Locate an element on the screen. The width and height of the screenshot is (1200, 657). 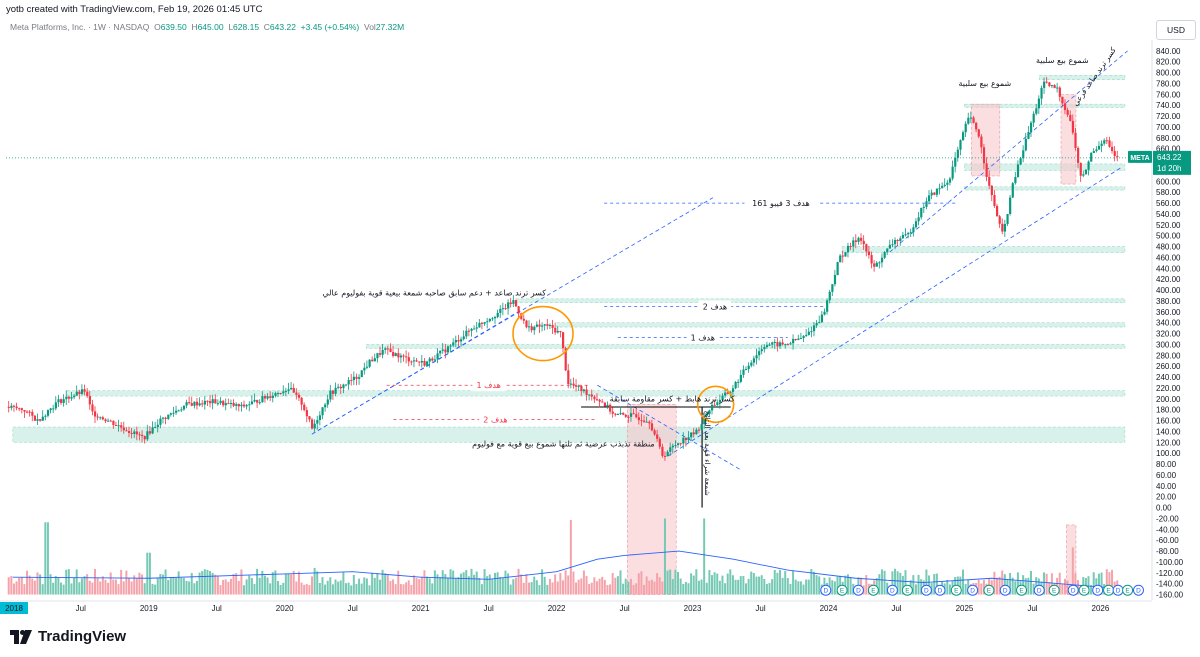
vol-label: Vol is located at coordinates (370, 27).